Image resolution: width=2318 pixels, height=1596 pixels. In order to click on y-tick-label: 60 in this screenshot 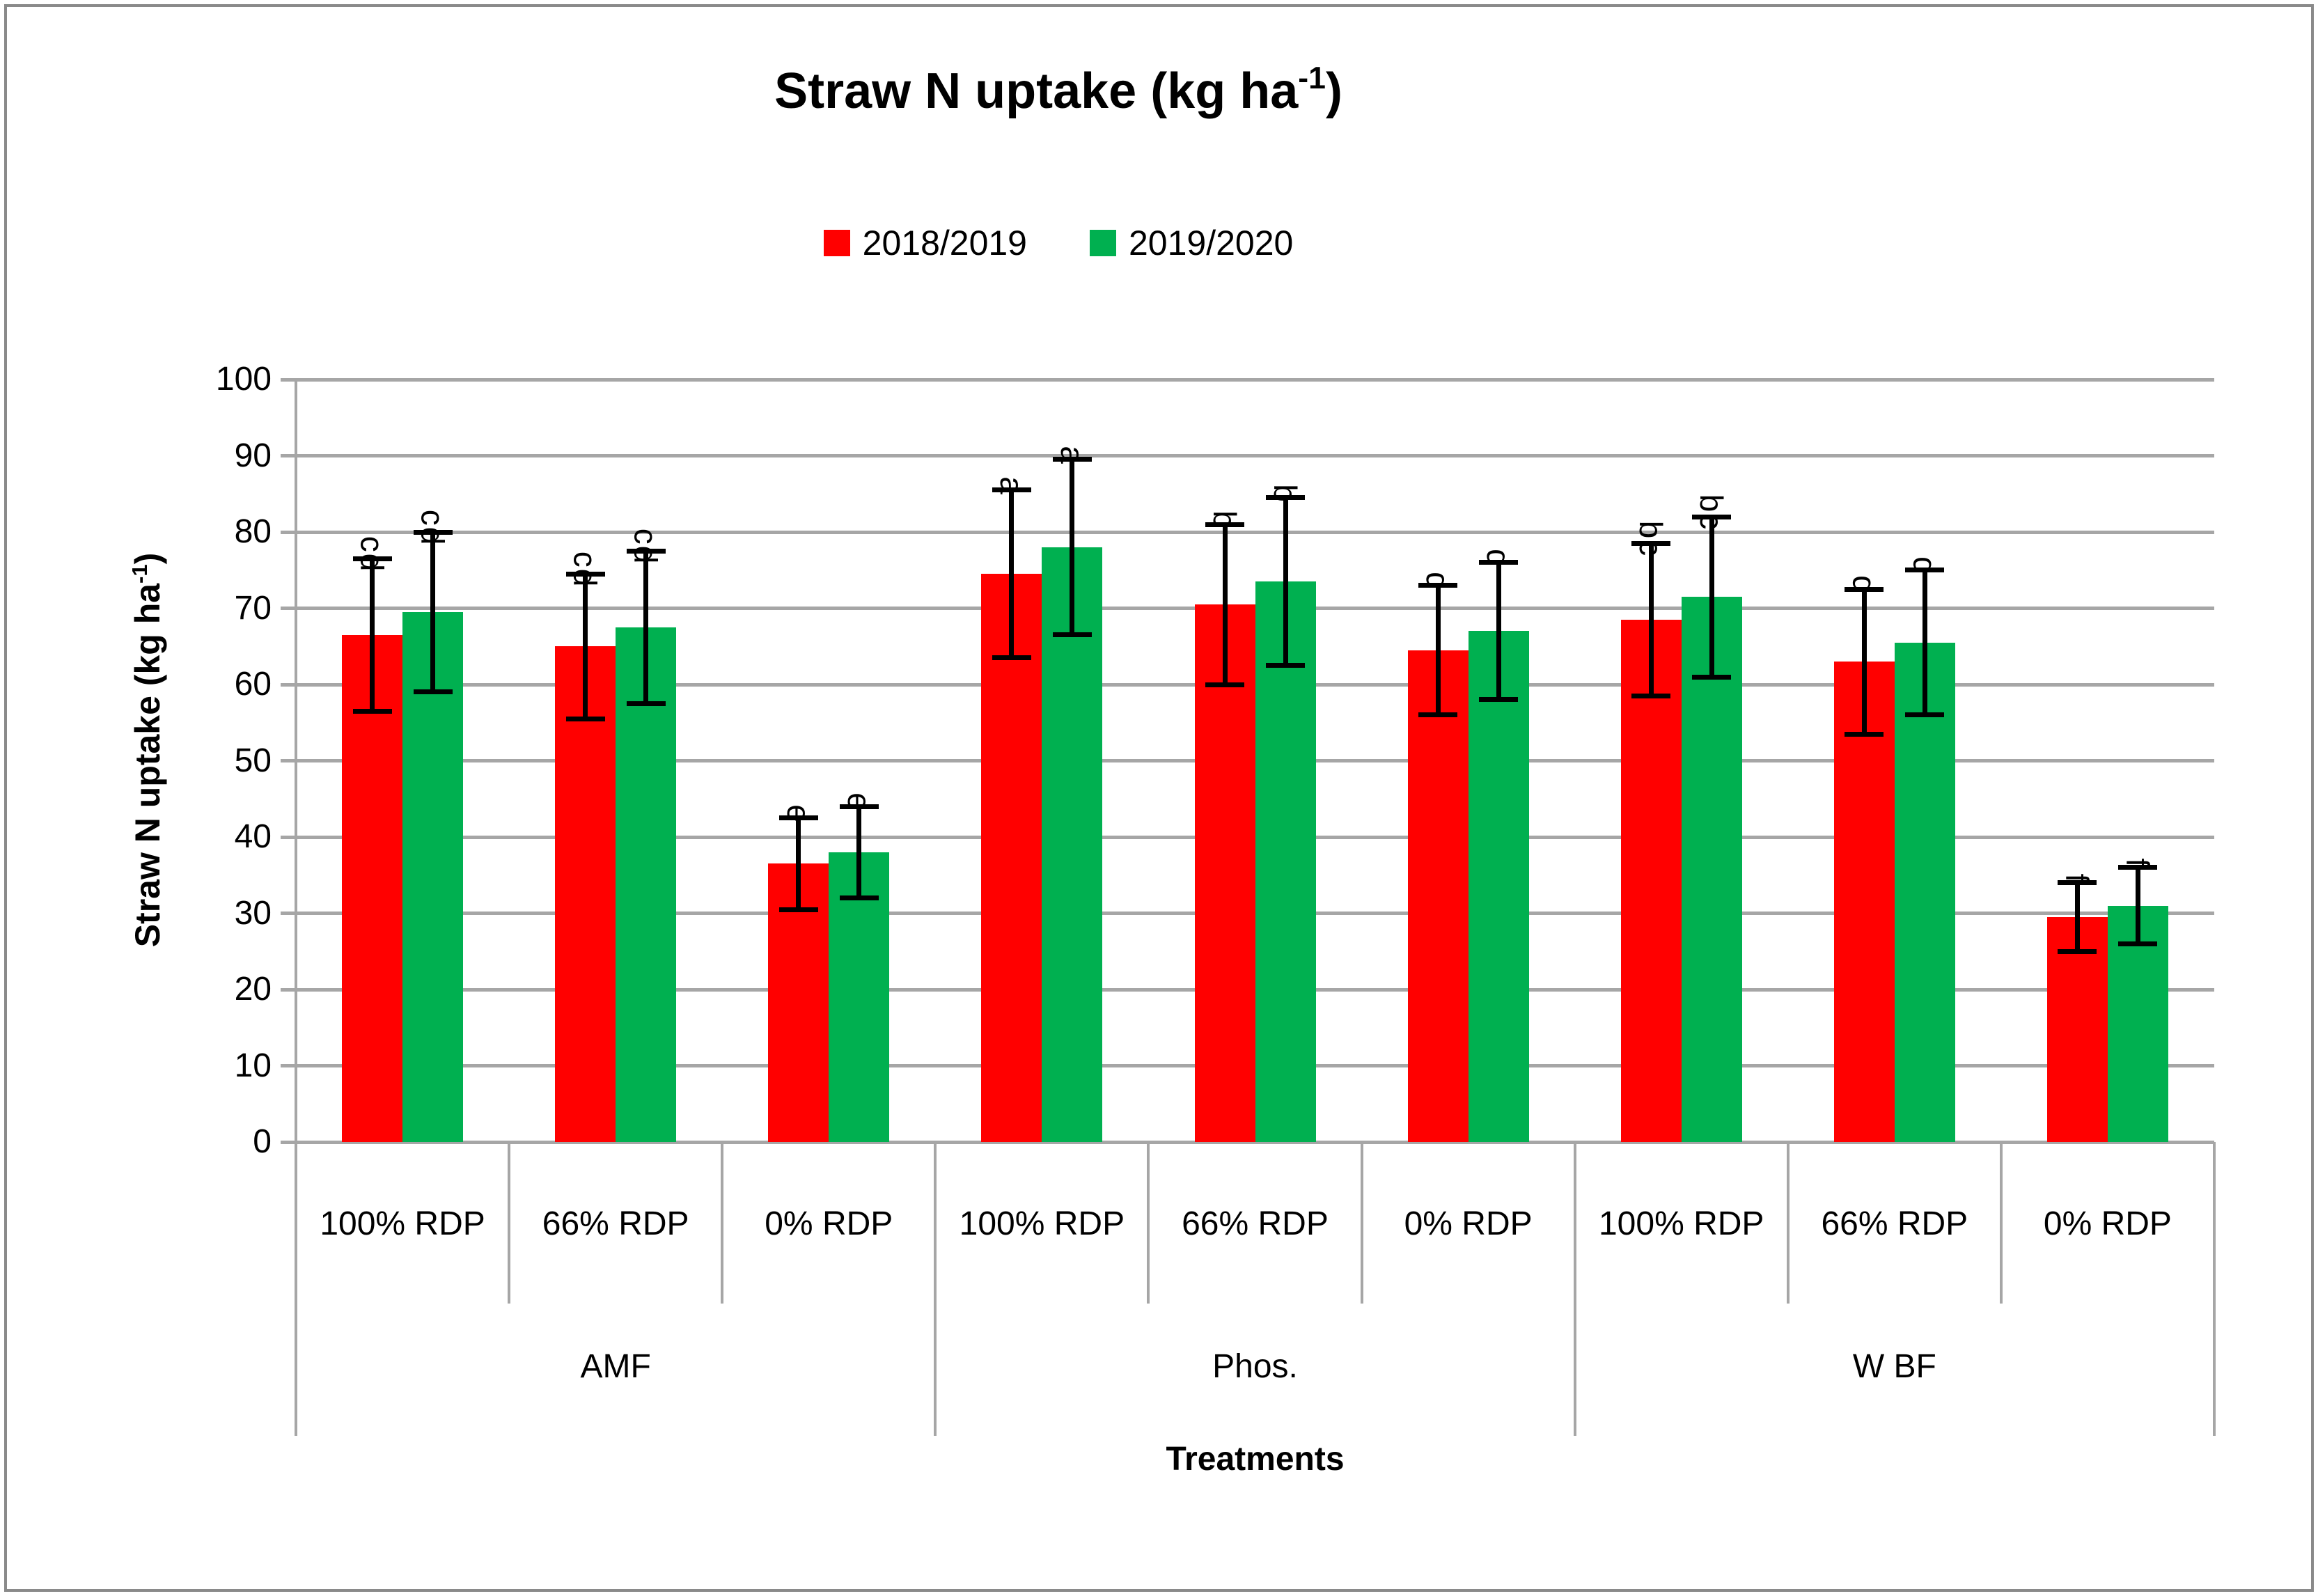, I will do `click(253, 684)`.